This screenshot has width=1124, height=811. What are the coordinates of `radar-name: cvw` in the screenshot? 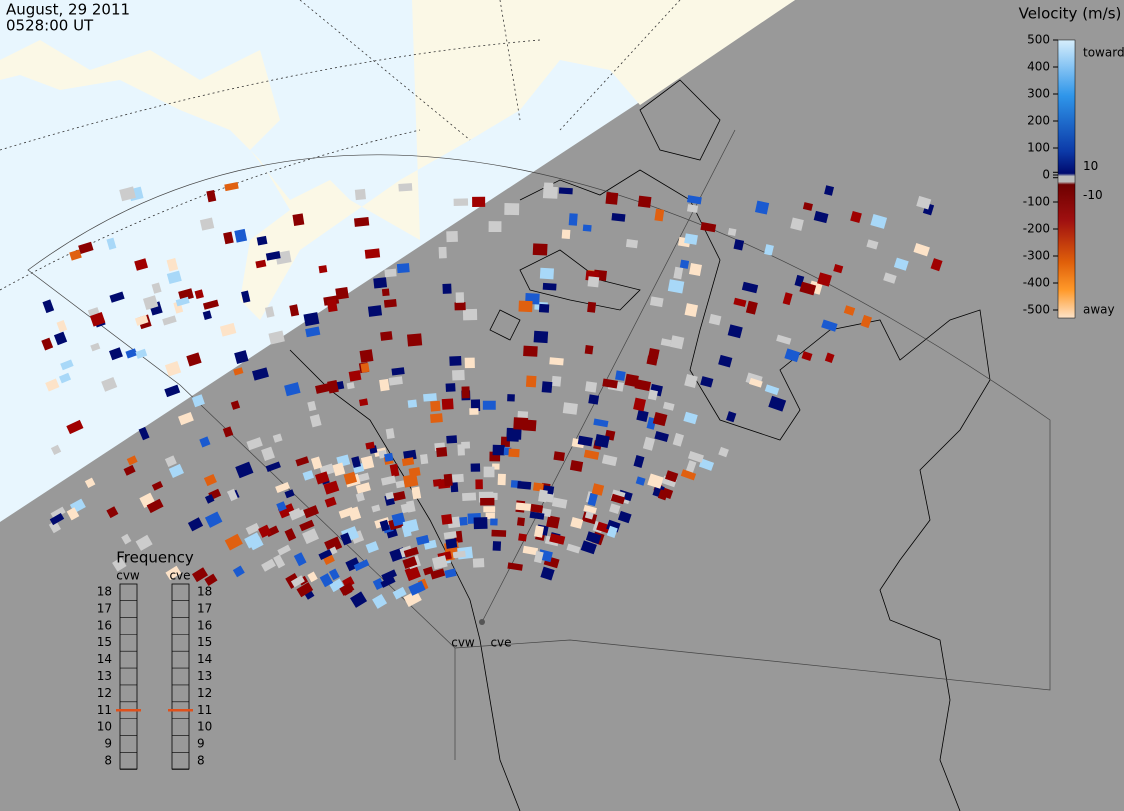 It's located at (128, 576).